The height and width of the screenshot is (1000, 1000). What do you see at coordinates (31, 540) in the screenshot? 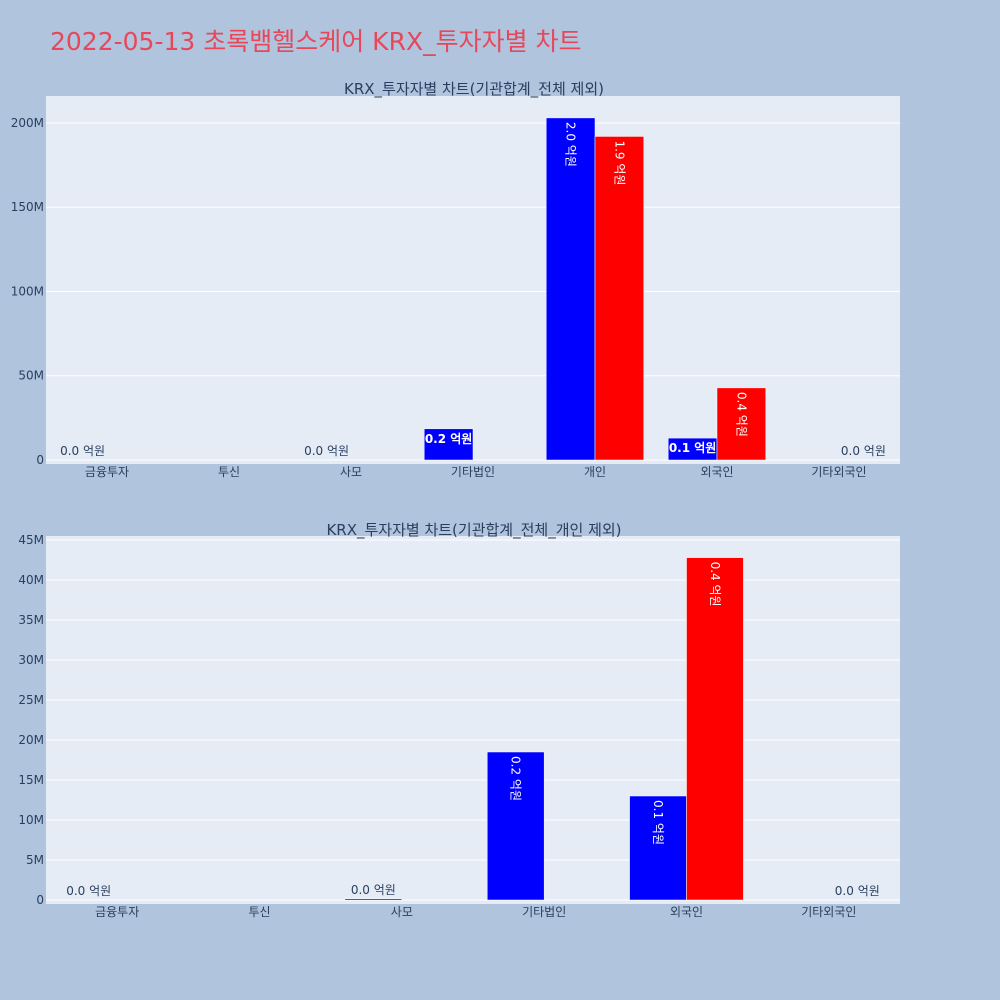
I see `y-tick-label: 45M` at bounding box center [31, 540].